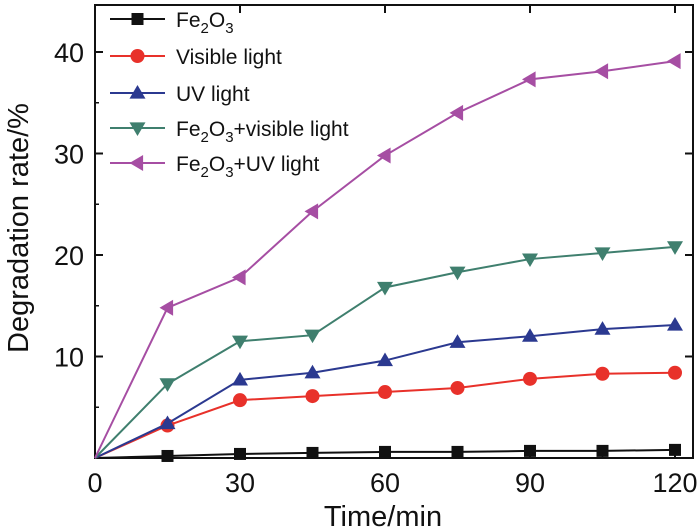 Image resolution: width=700 pixels, height=532 pixels. I want to click on y-tick-label: 40, so click(69, 53).